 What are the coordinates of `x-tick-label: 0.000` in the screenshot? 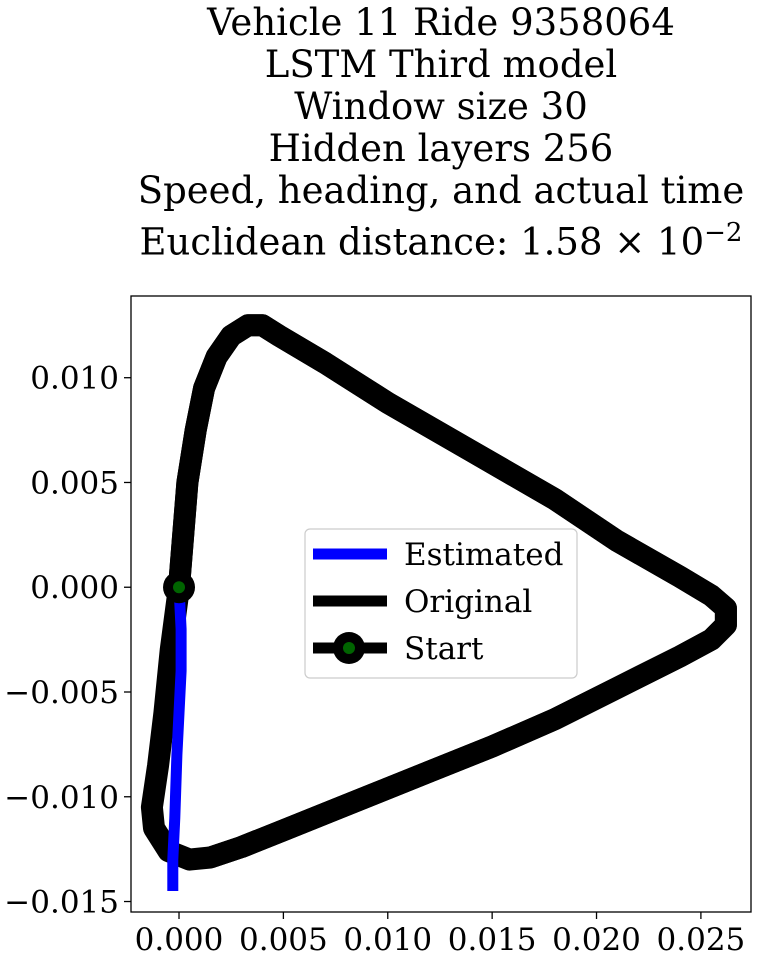 It's located at (179, 940).